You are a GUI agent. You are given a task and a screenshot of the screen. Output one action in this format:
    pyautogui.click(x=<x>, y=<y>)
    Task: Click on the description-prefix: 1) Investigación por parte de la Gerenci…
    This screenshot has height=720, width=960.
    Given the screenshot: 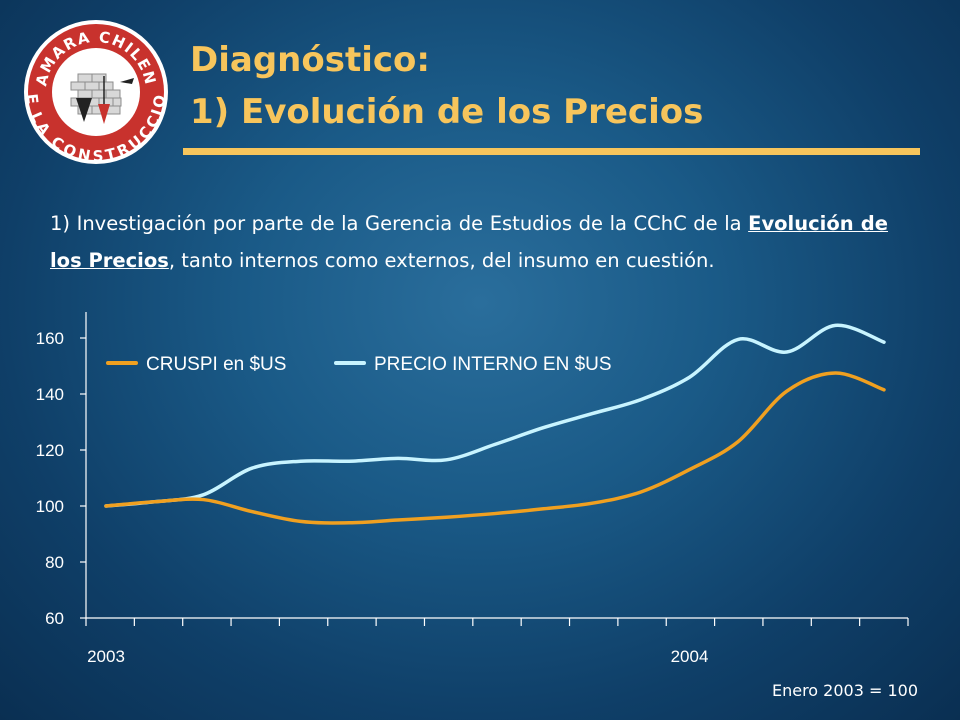 What is the action you would take?
    pyautogui.click(x=399, y=223)
    